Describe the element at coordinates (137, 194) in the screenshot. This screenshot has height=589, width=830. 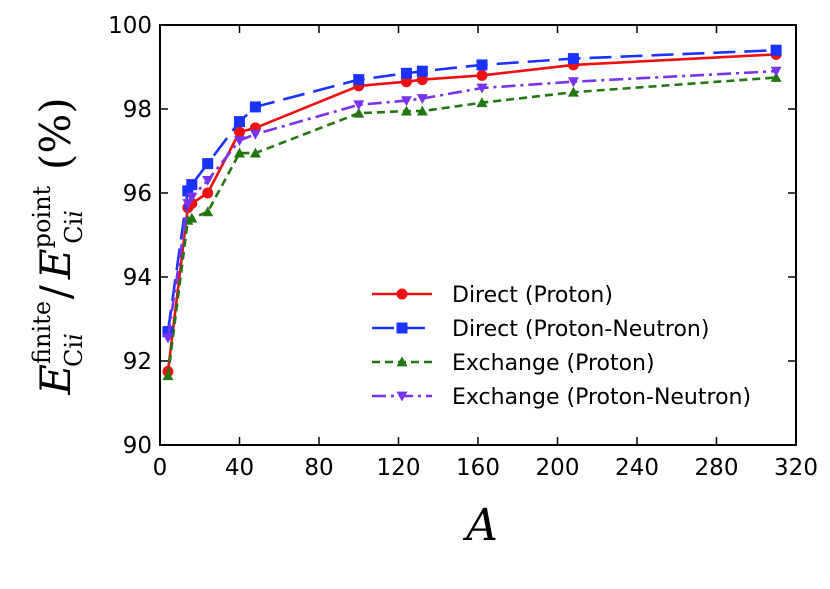
I see `y-tick-label: 96` at that location.